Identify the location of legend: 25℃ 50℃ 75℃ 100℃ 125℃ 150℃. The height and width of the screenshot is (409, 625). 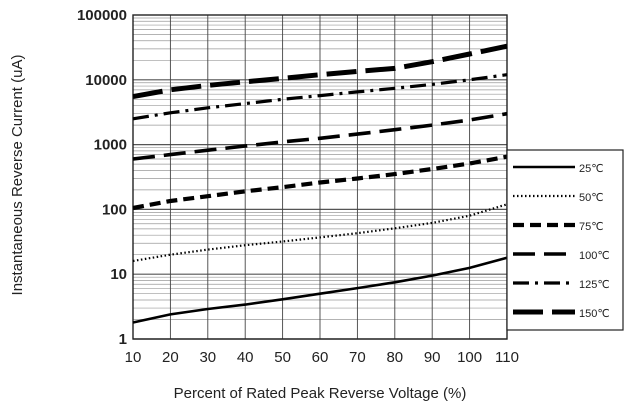
(565, 240).